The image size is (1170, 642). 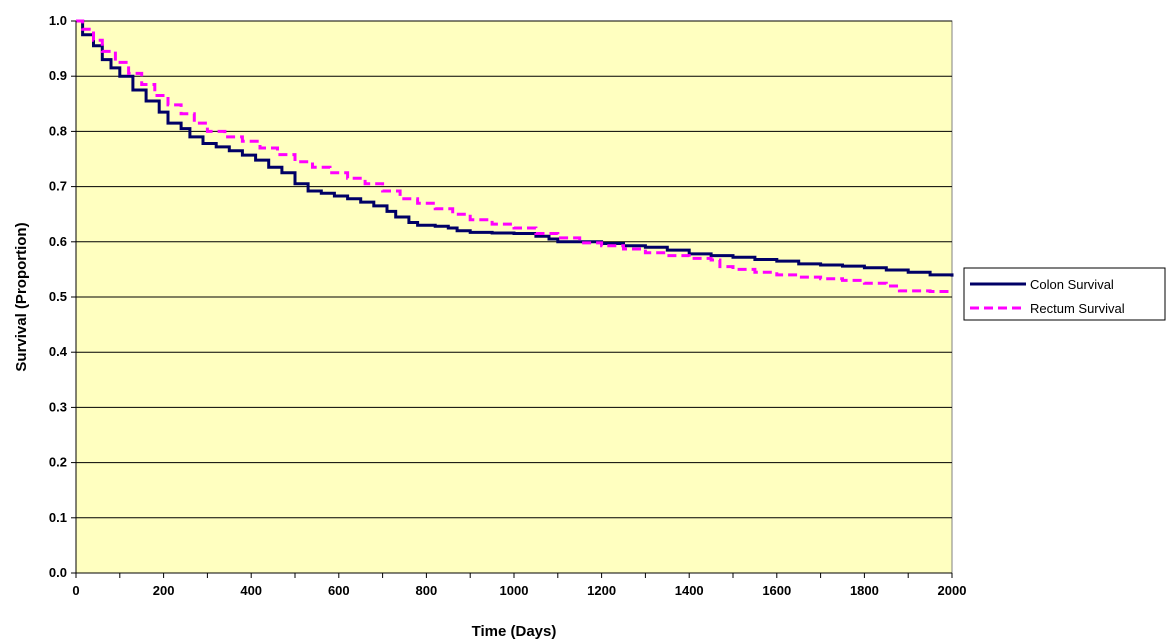 I want to click on x-tick-label: 400, so click(x=251, y=590).